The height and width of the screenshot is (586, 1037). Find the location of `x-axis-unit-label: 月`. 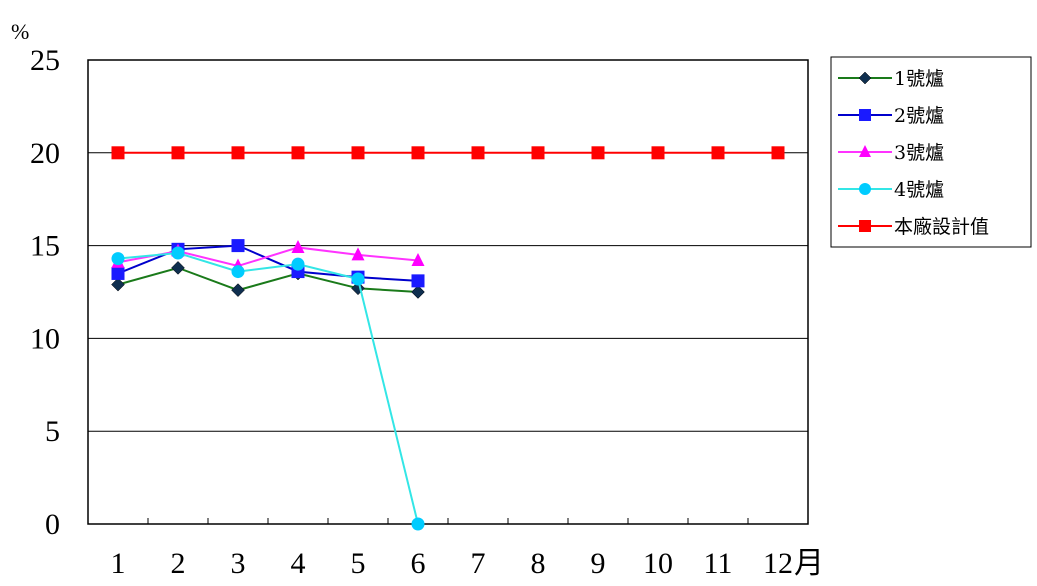

x-axis-unit-label: 月 is located at coordinates (809, 563).